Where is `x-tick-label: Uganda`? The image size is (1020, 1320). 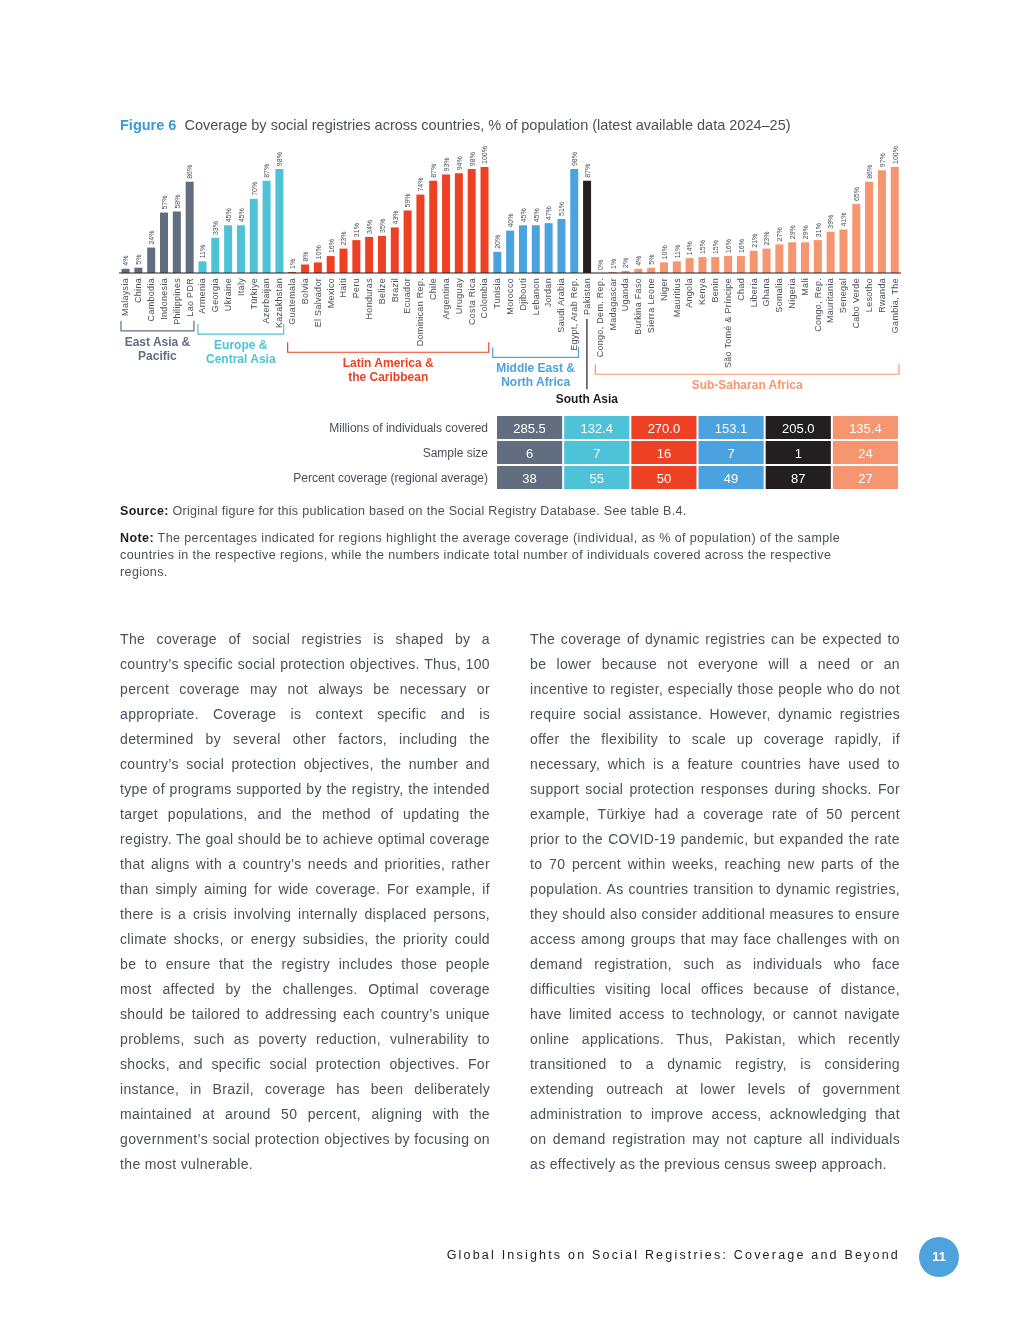 x-tick-label: Uganda is located at coordinates (625, 295).